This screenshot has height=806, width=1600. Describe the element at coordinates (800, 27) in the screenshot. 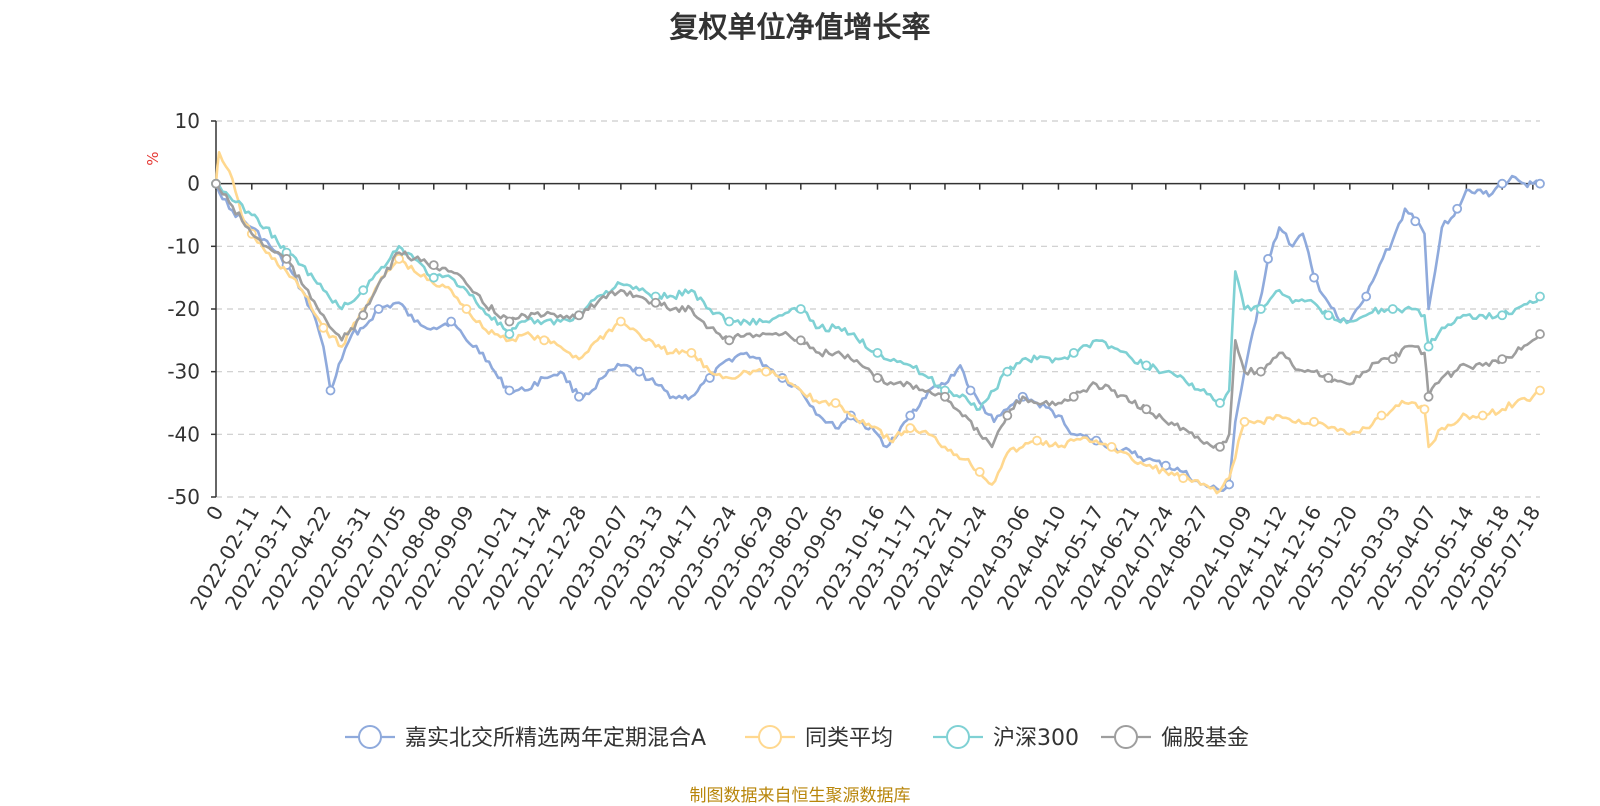

I see `chart-title: 复权单位净值增长率` at that location.